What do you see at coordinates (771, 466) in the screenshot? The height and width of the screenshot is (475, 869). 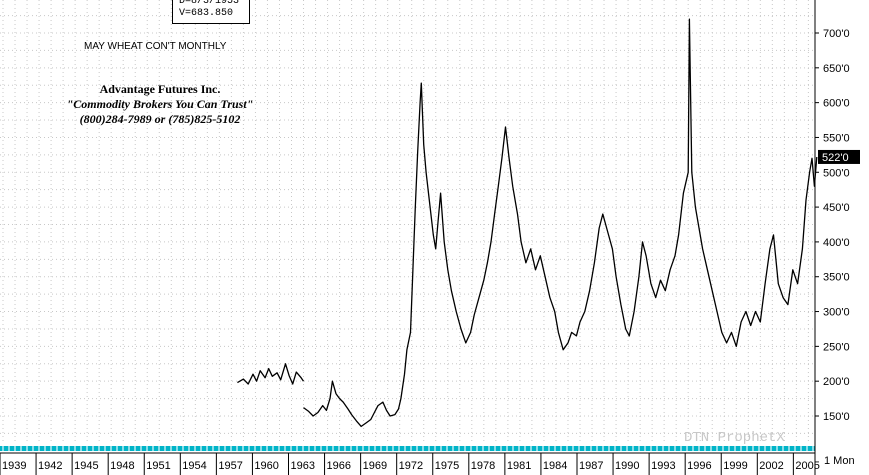 I see `x-tick-label: 2002` at bounding box center [771, 466].